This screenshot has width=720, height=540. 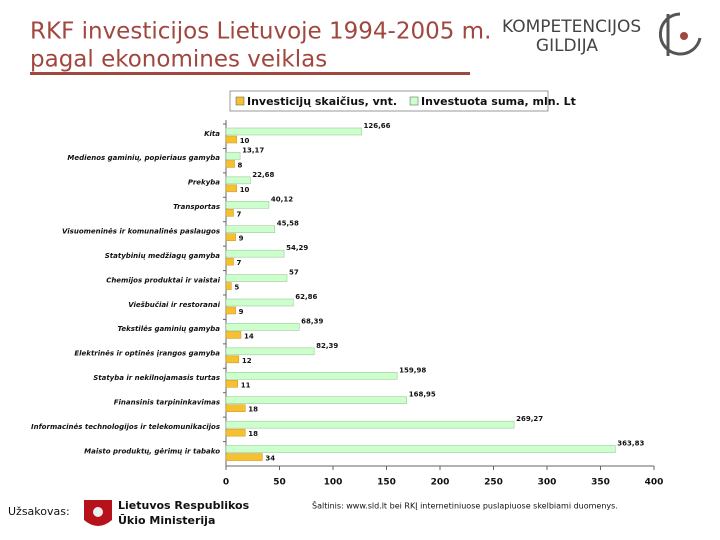 I want to click on title: pagal ekonomines veiklas, so click(x=178, y=60).